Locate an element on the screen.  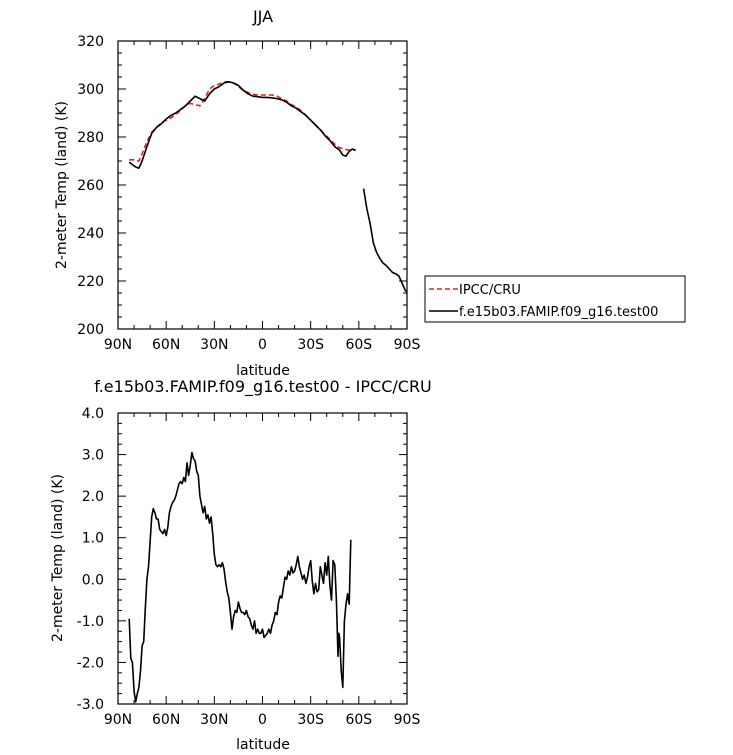
top-y-tick-label: 260 is located at coordinates (90, 186).